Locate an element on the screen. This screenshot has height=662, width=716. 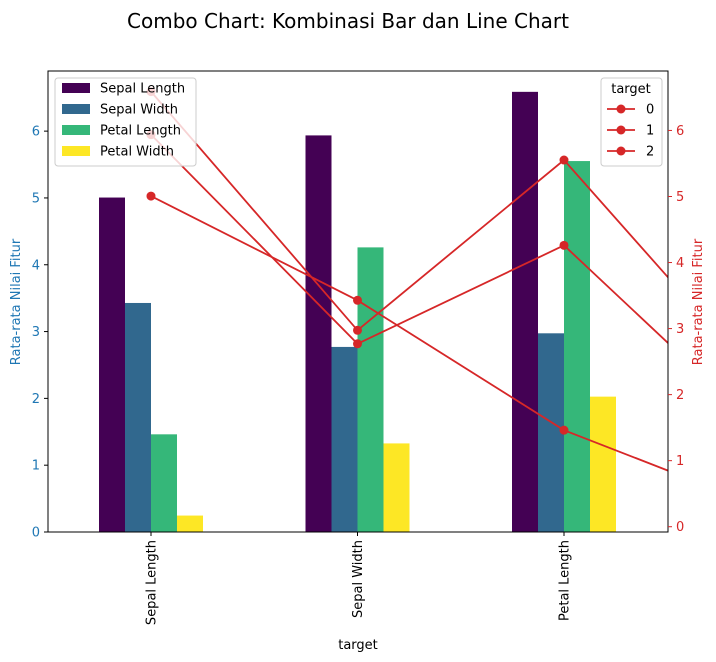
right-tick-label: 6 is located at coordinates (680, 131).